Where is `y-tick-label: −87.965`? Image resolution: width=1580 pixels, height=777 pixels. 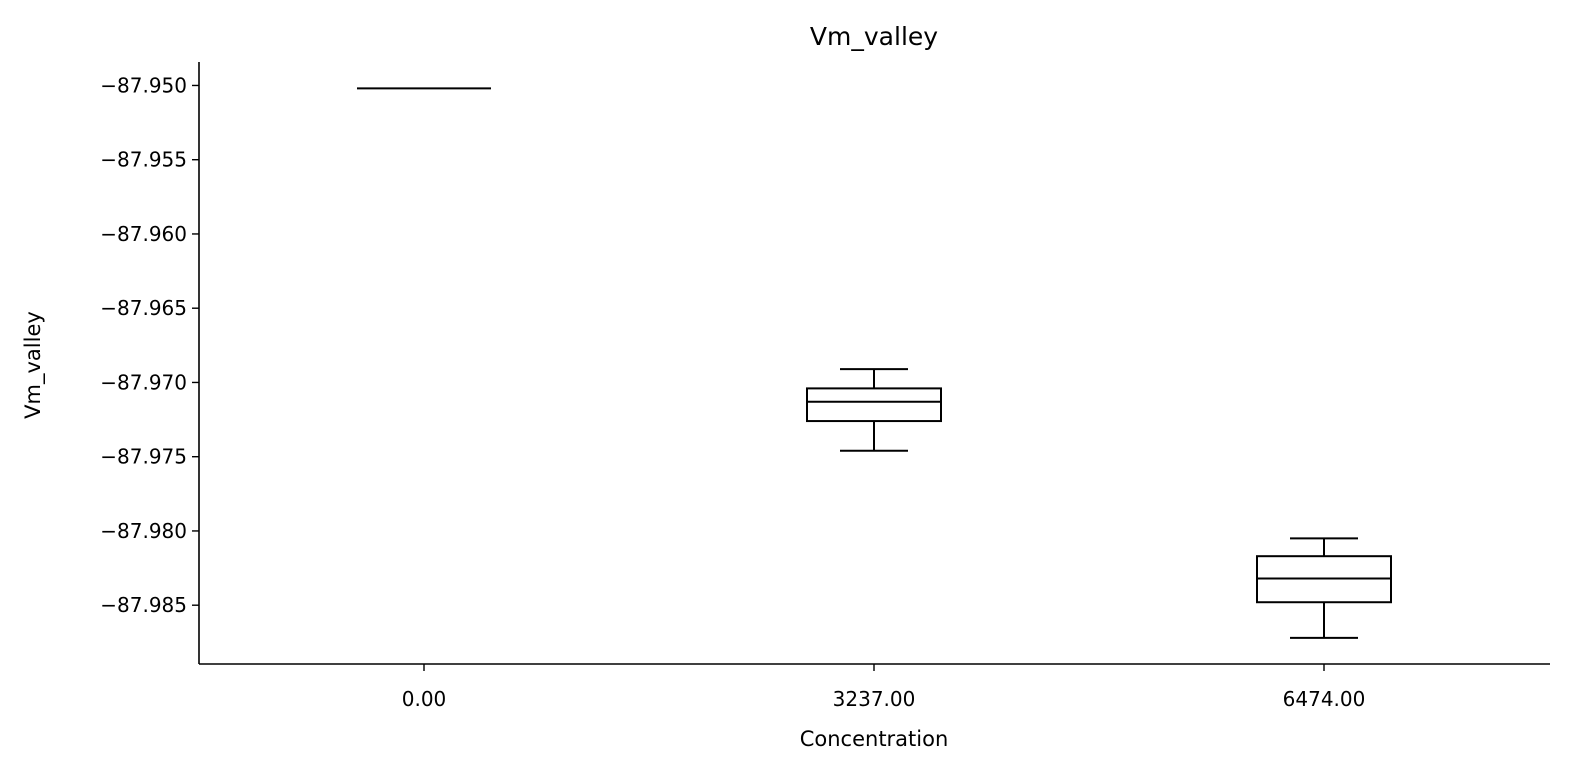 y-tick-label: −87.965 is located at coordinates (143, 308).